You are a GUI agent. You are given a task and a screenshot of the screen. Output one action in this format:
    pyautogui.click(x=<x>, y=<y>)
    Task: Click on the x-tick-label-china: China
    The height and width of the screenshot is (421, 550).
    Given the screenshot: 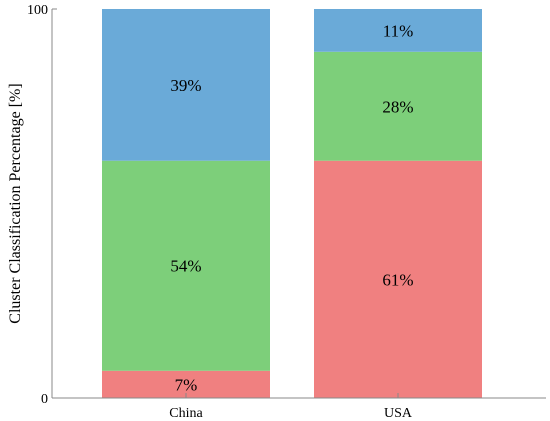 What is the action you would take?
    pyautogui.click(x=186, y=413)
    